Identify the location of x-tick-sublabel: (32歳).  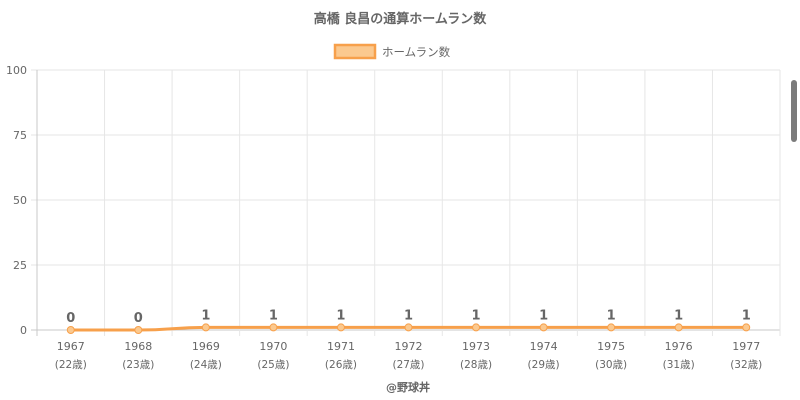
(746, 365).